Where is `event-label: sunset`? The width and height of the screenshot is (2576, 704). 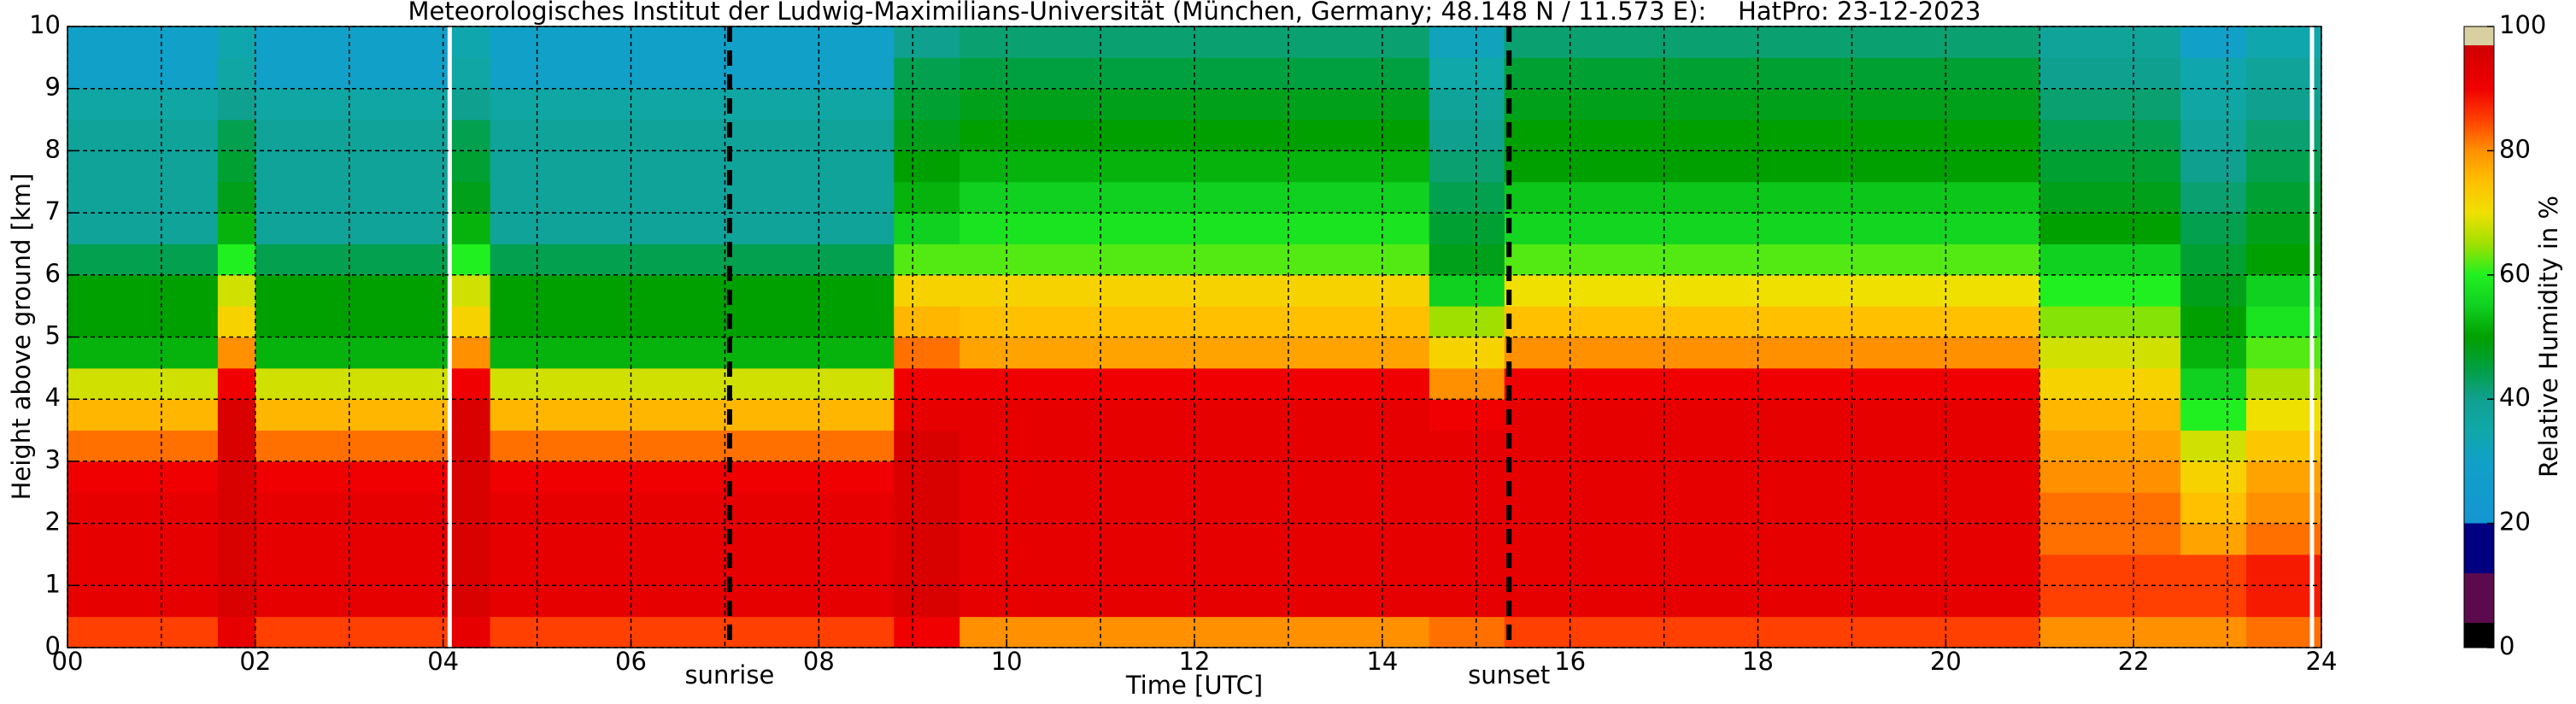
event-label: sunset is located at coordinates (1509, 674).